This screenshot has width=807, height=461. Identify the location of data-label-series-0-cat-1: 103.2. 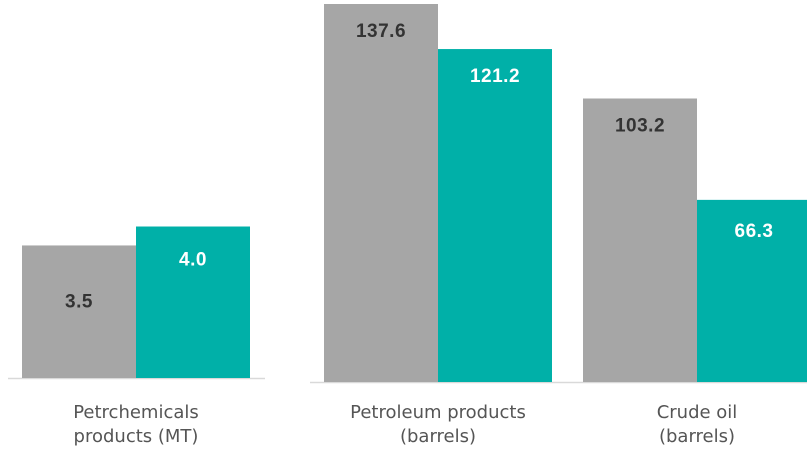
(640, 126).